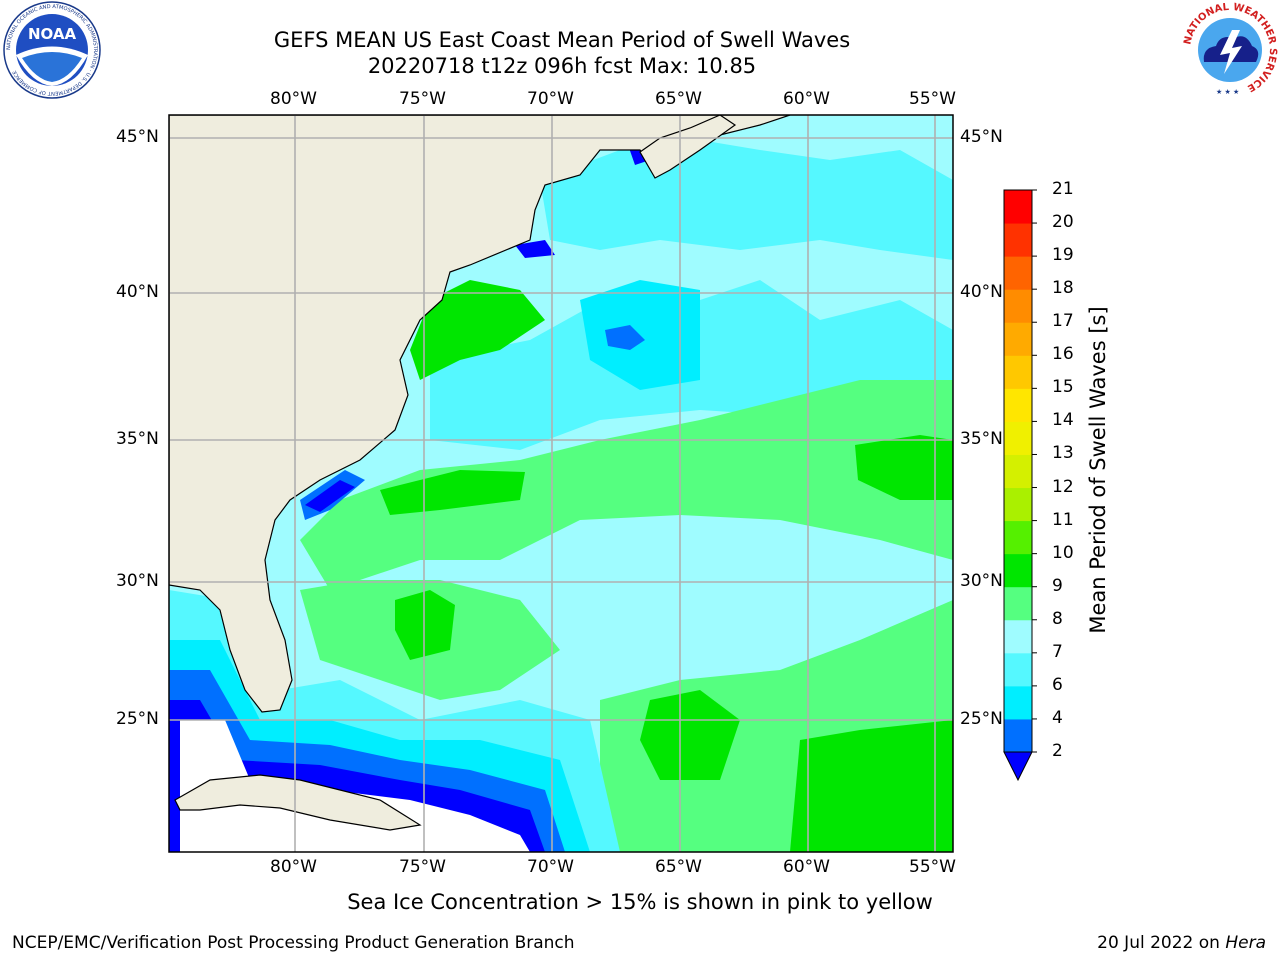 This screenshot has height=960, width=1280. I want to click on colorbar-label: 7, so click(1057, 651).